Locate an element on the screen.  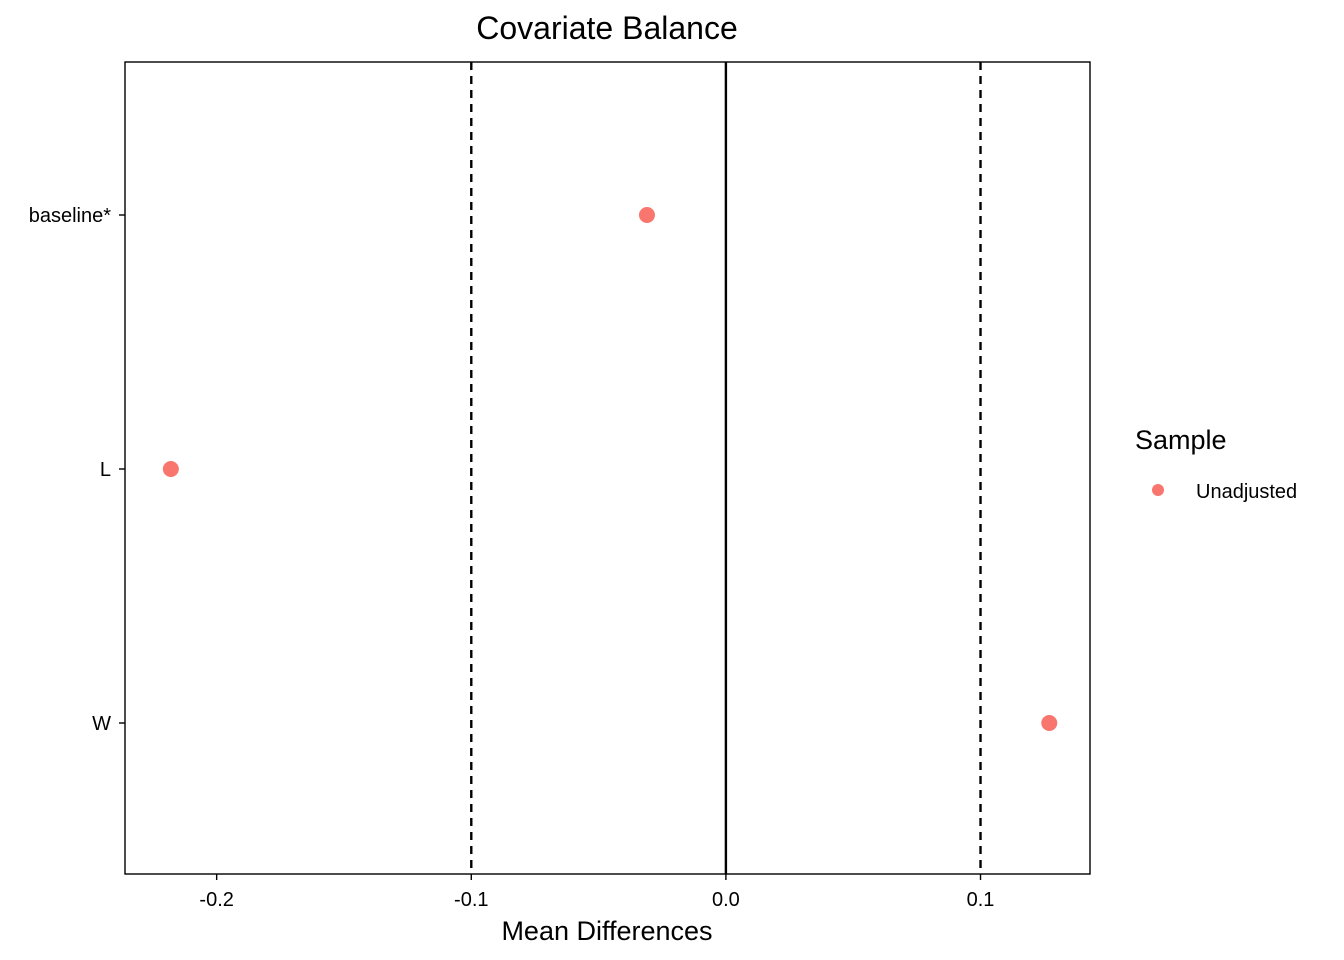
y-tick-label-1: L is located at coordinates (105, 470).